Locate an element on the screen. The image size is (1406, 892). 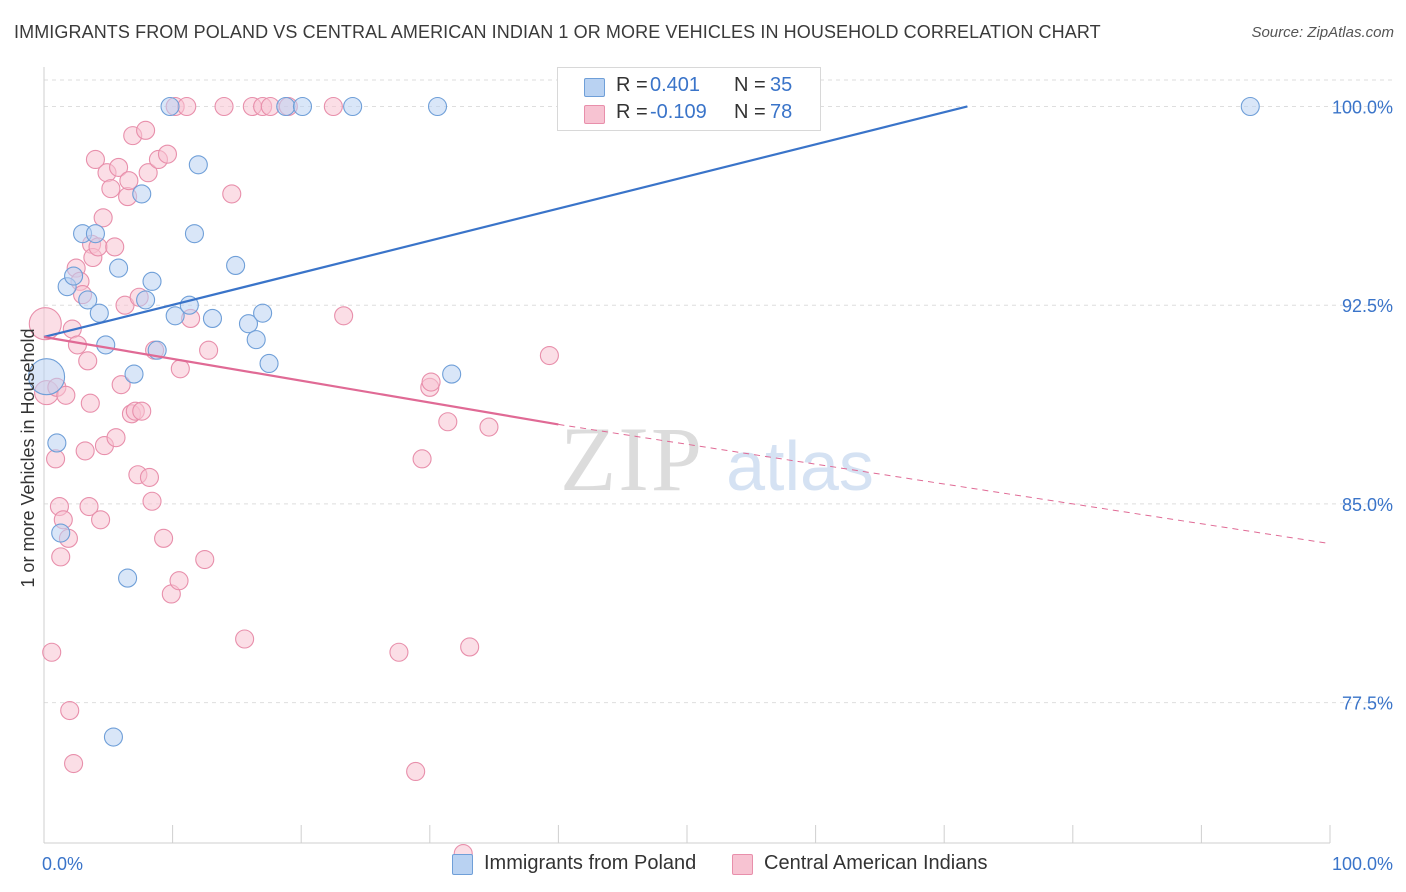
x-tick-label: 100.0% is located at coordinates (1362, 864).